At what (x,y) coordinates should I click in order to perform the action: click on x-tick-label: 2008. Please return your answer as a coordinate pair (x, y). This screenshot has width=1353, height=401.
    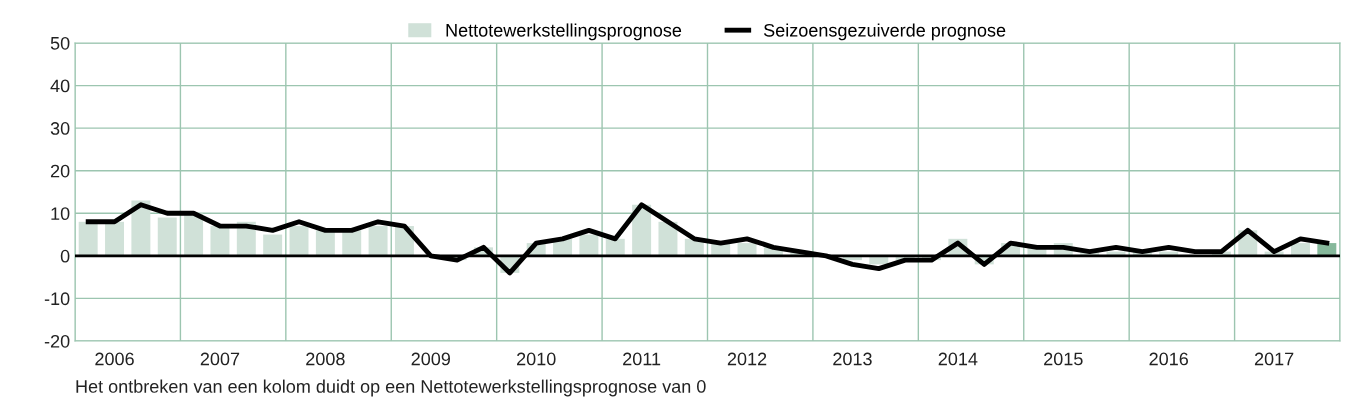
    Looking at the image, I should click on (325, 359).